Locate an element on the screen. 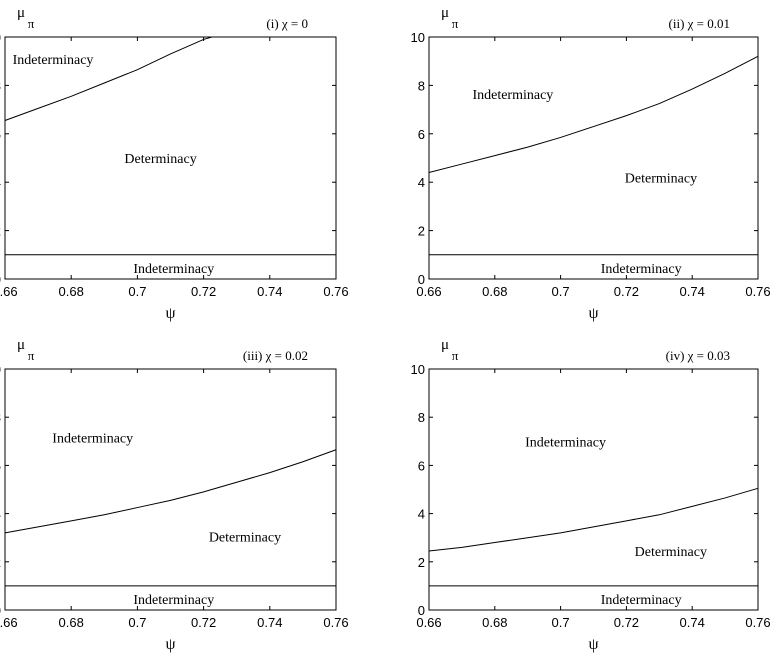 This screenshot has height=658, width=772. panel-title: (iii) χ = 0.02 is located at coordinates (275, 355).